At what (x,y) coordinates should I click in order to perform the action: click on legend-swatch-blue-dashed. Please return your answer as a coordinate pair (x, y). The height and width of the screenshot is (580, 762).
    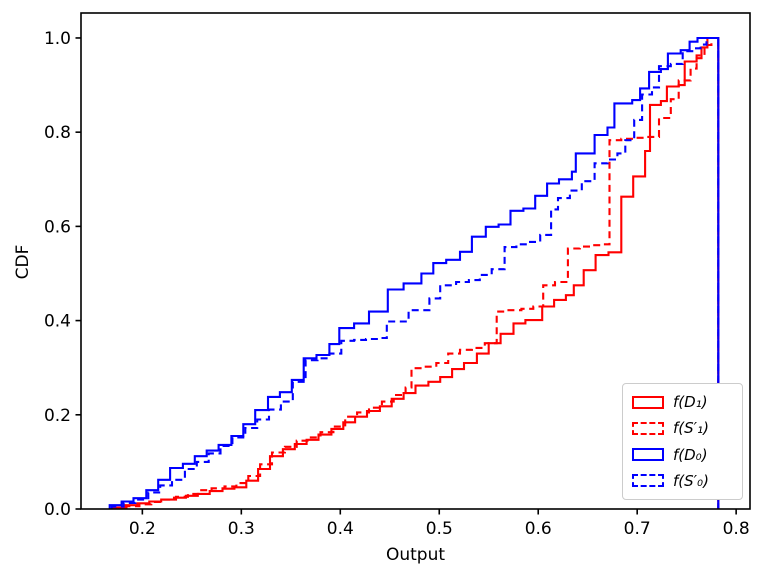
    Looking at the image, I should click on (648, 481).